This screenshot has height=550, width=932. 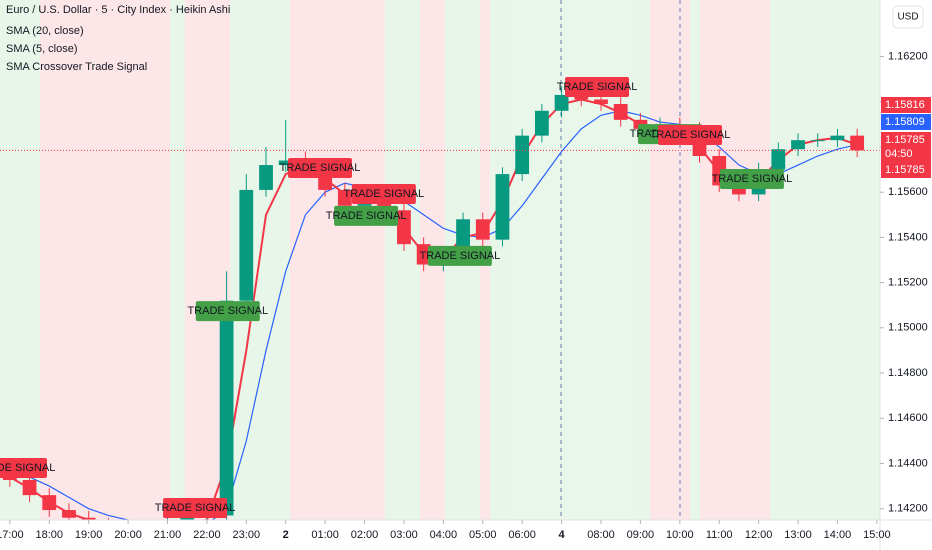 What do you see at coordinates (45, 31) in the screenshot?
I see `legend-entry: SMA (20, close)` at bounding box center [45, 31].